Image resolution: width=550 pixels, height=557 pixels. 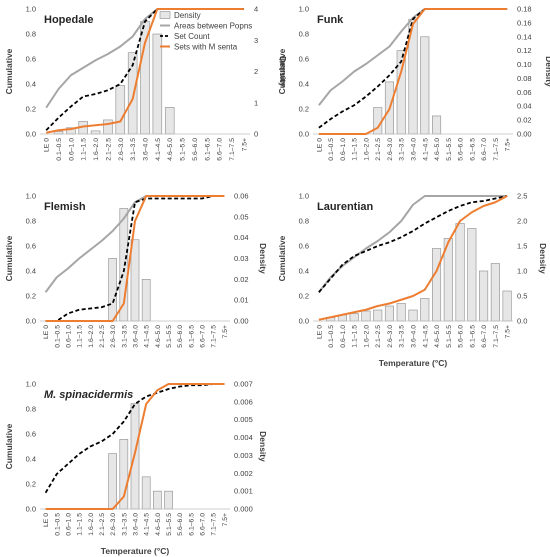 What do you see at coordinates (243, 437) in the screenshot?
I see `y-right-tick-label: 0.004` at bounding box center [243, 437].